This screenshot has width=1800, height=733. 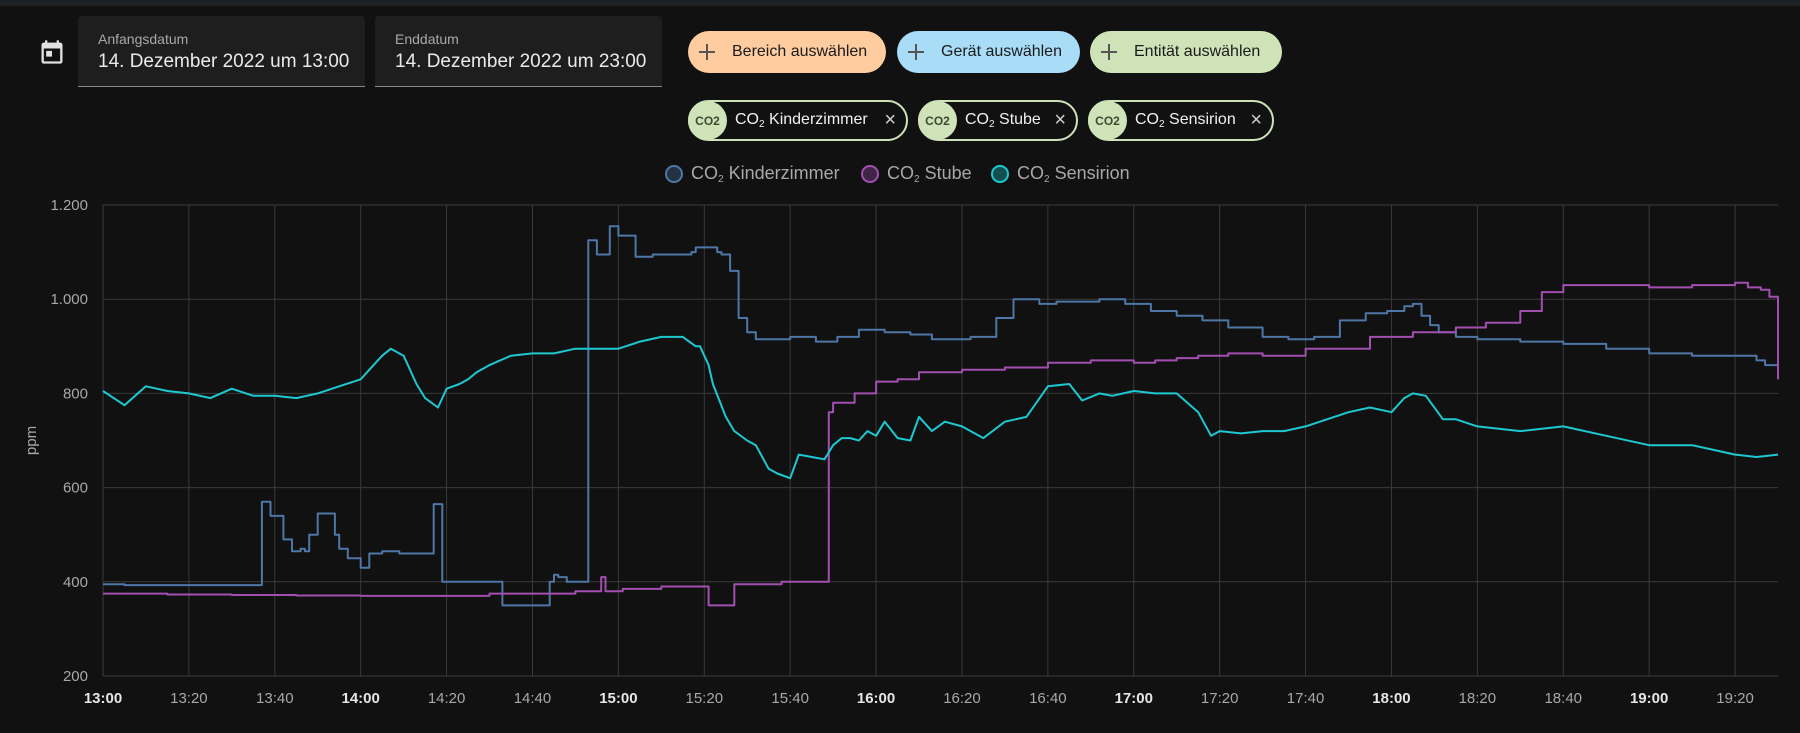 I want to click on entity-chip-kinderzimmer: CO2 CO2 Kinderzimmer ×, so click(x=798, y=120).